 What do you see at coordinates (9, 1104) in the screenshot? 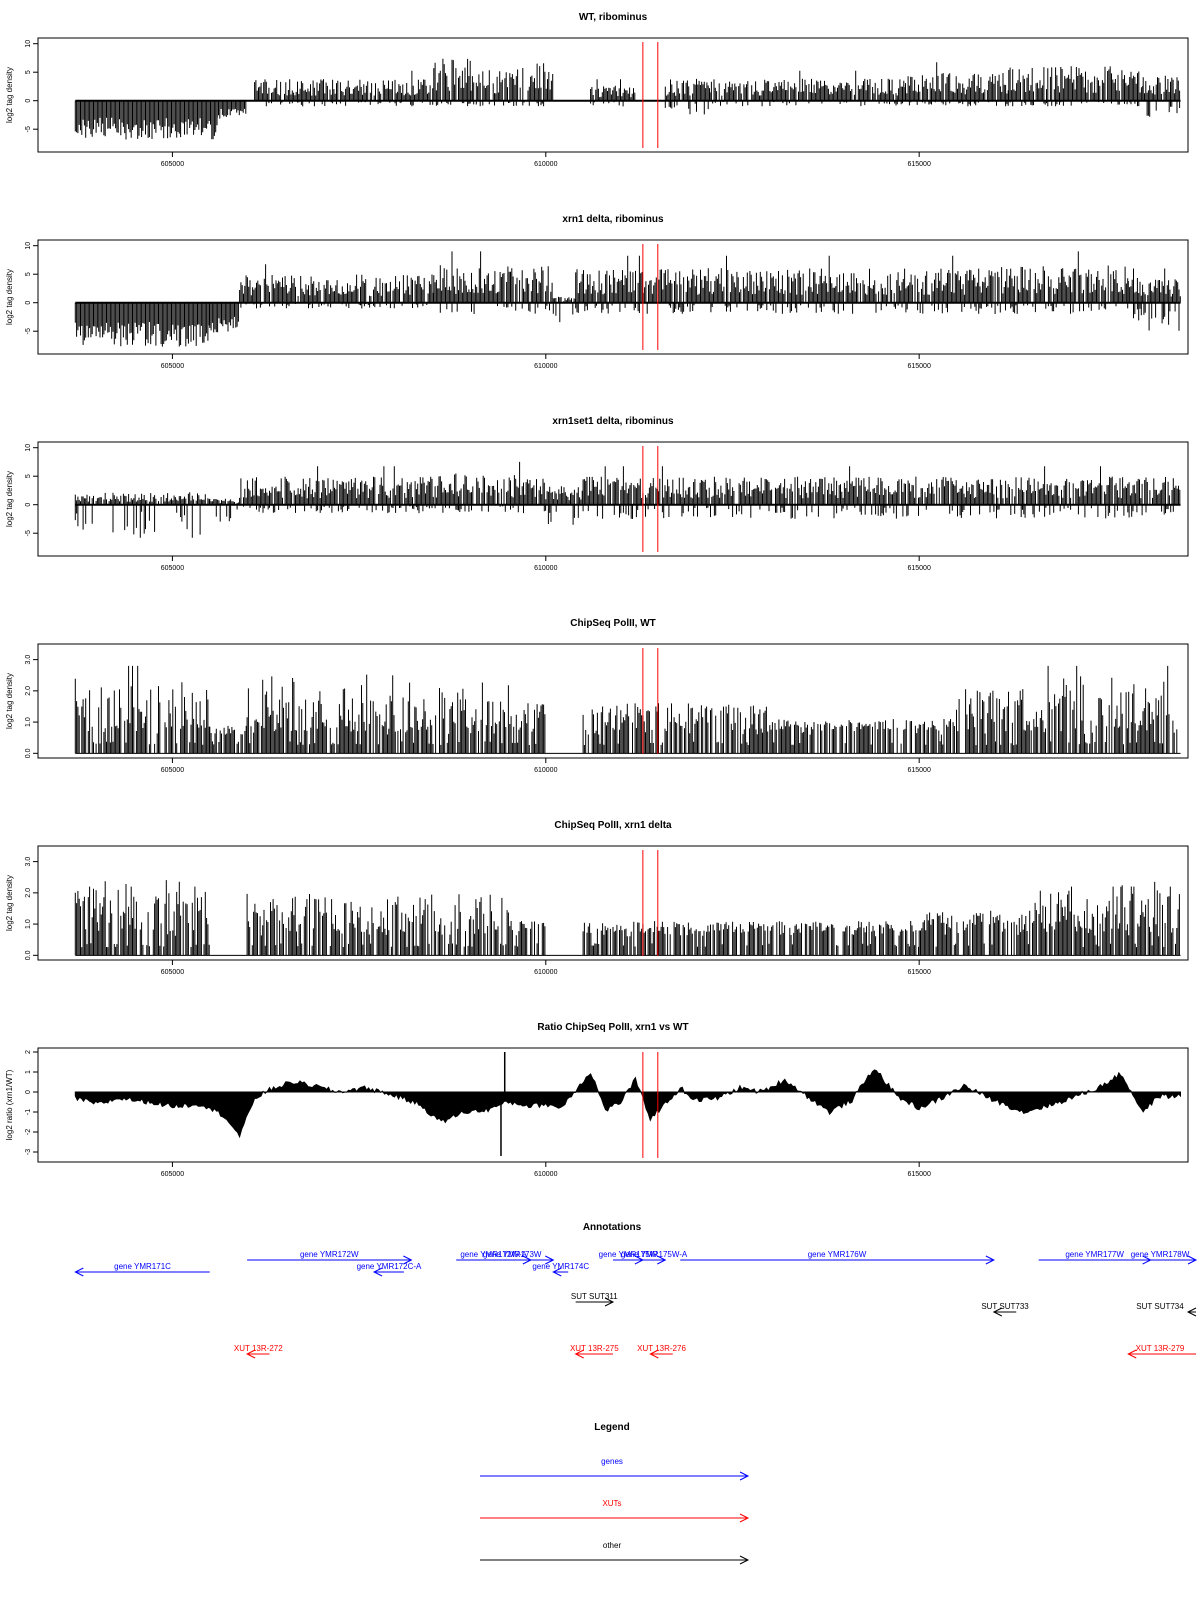
I see `y-axis-label: log2 ratio (xrn1/WT)` at bounding box center [9, 1104].